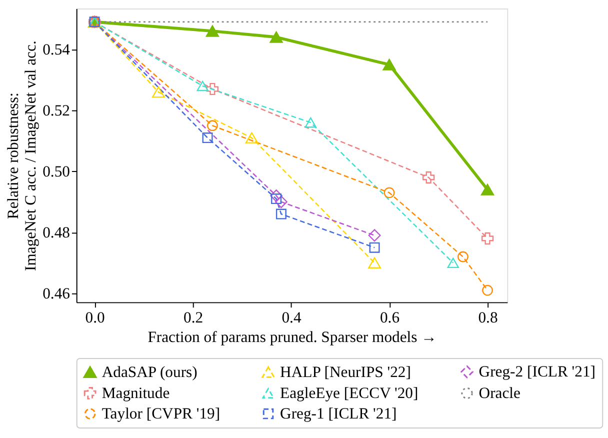 The height and width of the screenshot is (438, 608). Describe the element at coordinates (292, 337) in the screenshot. I see `x-axis-title: Fraction of params pruned. Sparser models →` at that location.